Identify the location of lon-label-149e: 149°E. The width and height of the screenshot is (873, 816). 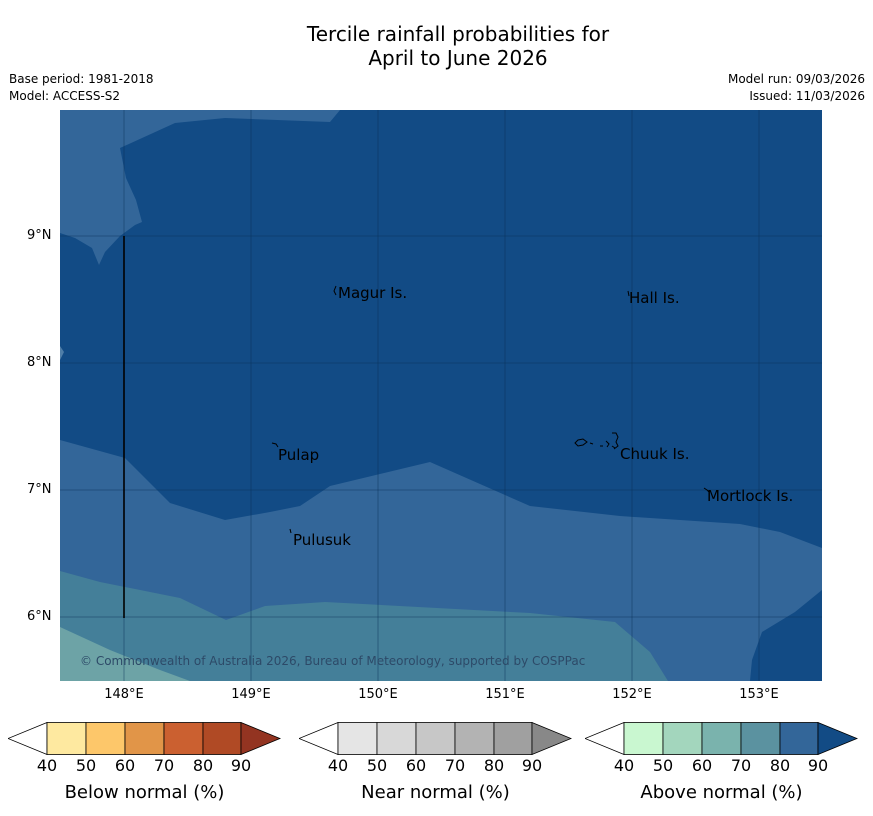
(251, 694).